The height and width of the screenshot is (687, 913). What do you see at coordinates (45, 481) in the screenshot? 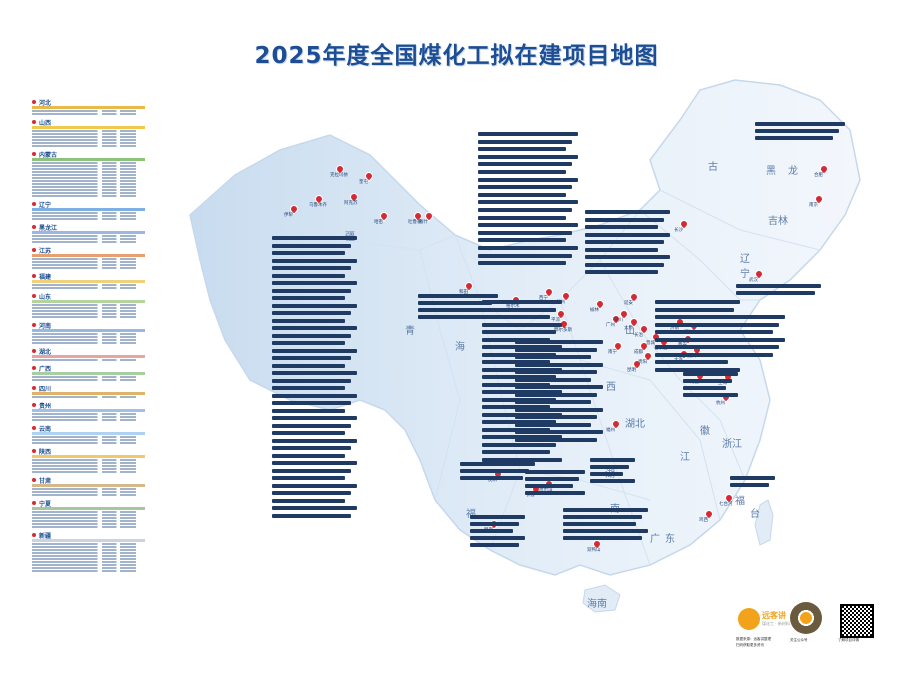
I see `legend-province-name: 甘肃` at bounding box center [45, 481].